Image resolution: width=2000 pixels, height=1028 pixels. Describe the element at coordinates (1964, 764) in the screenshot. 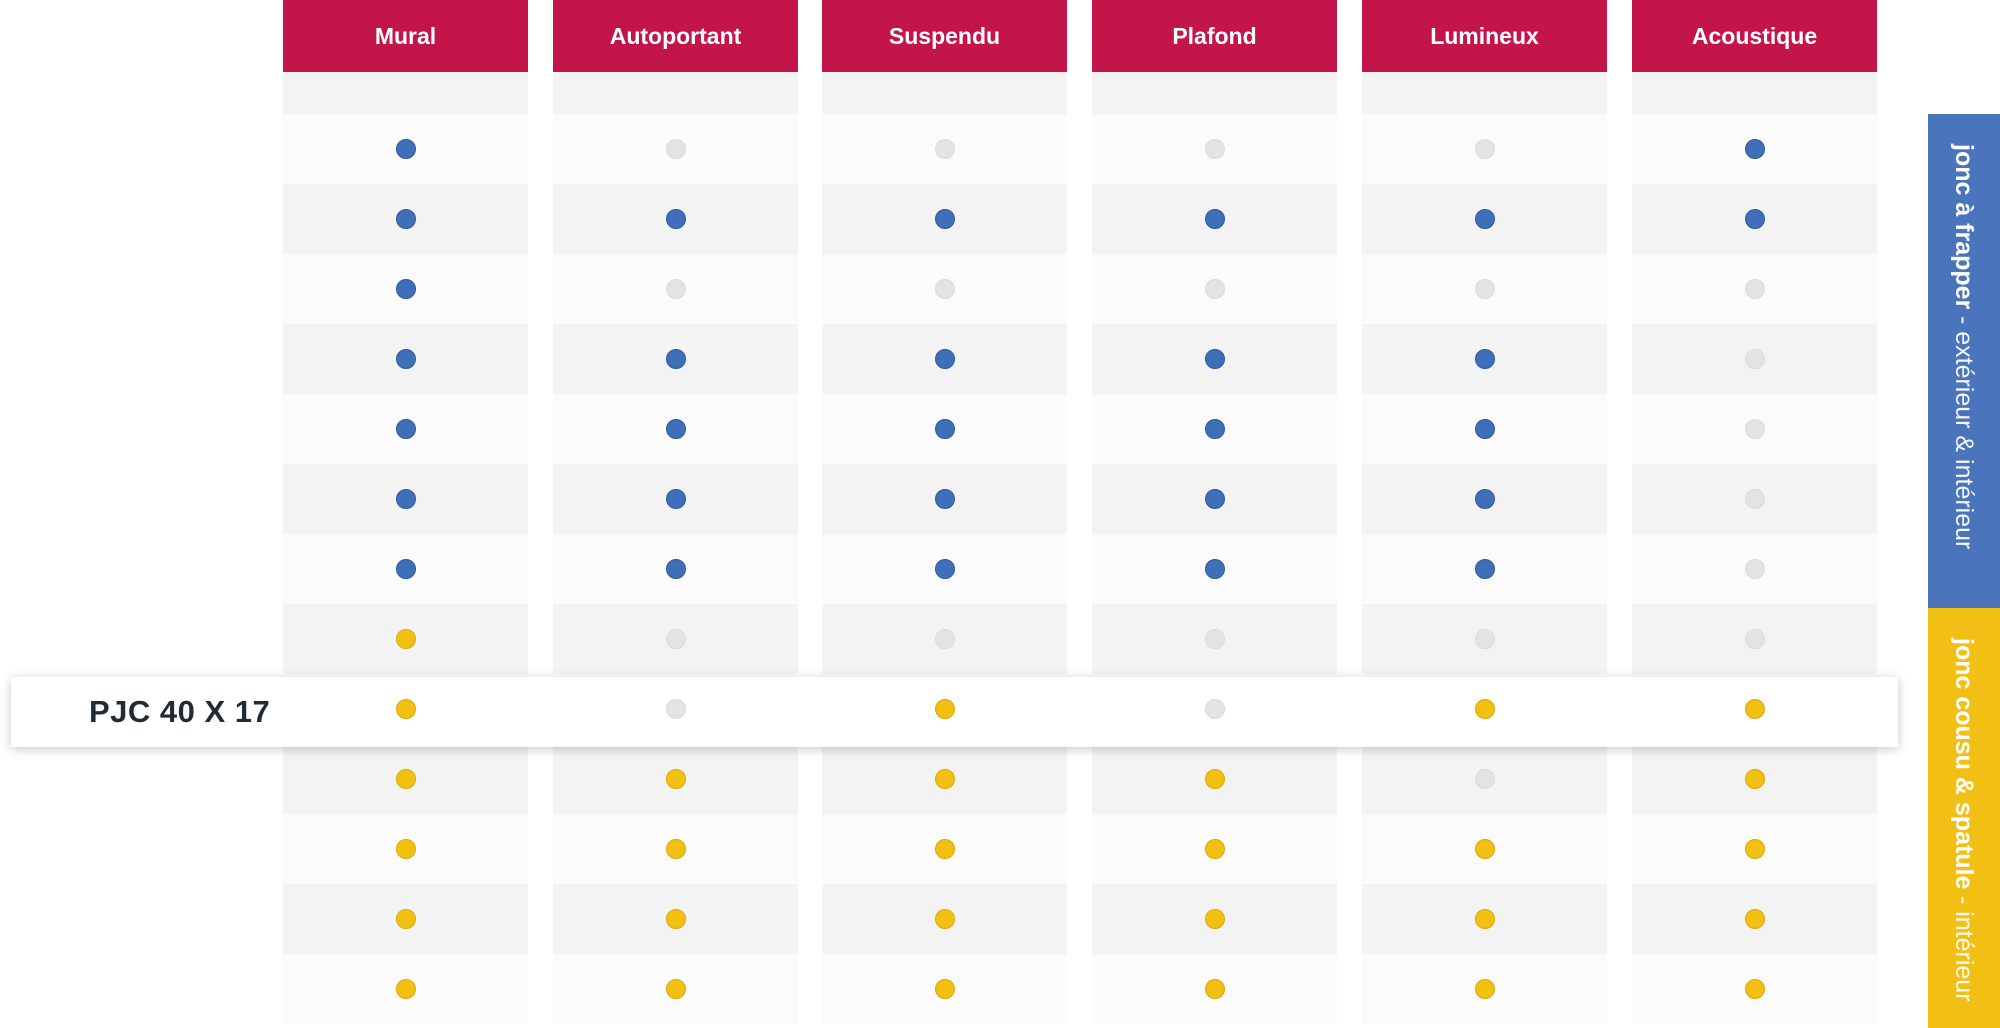

I see `band-2-bold: jonc cousu & spatule` at that location.